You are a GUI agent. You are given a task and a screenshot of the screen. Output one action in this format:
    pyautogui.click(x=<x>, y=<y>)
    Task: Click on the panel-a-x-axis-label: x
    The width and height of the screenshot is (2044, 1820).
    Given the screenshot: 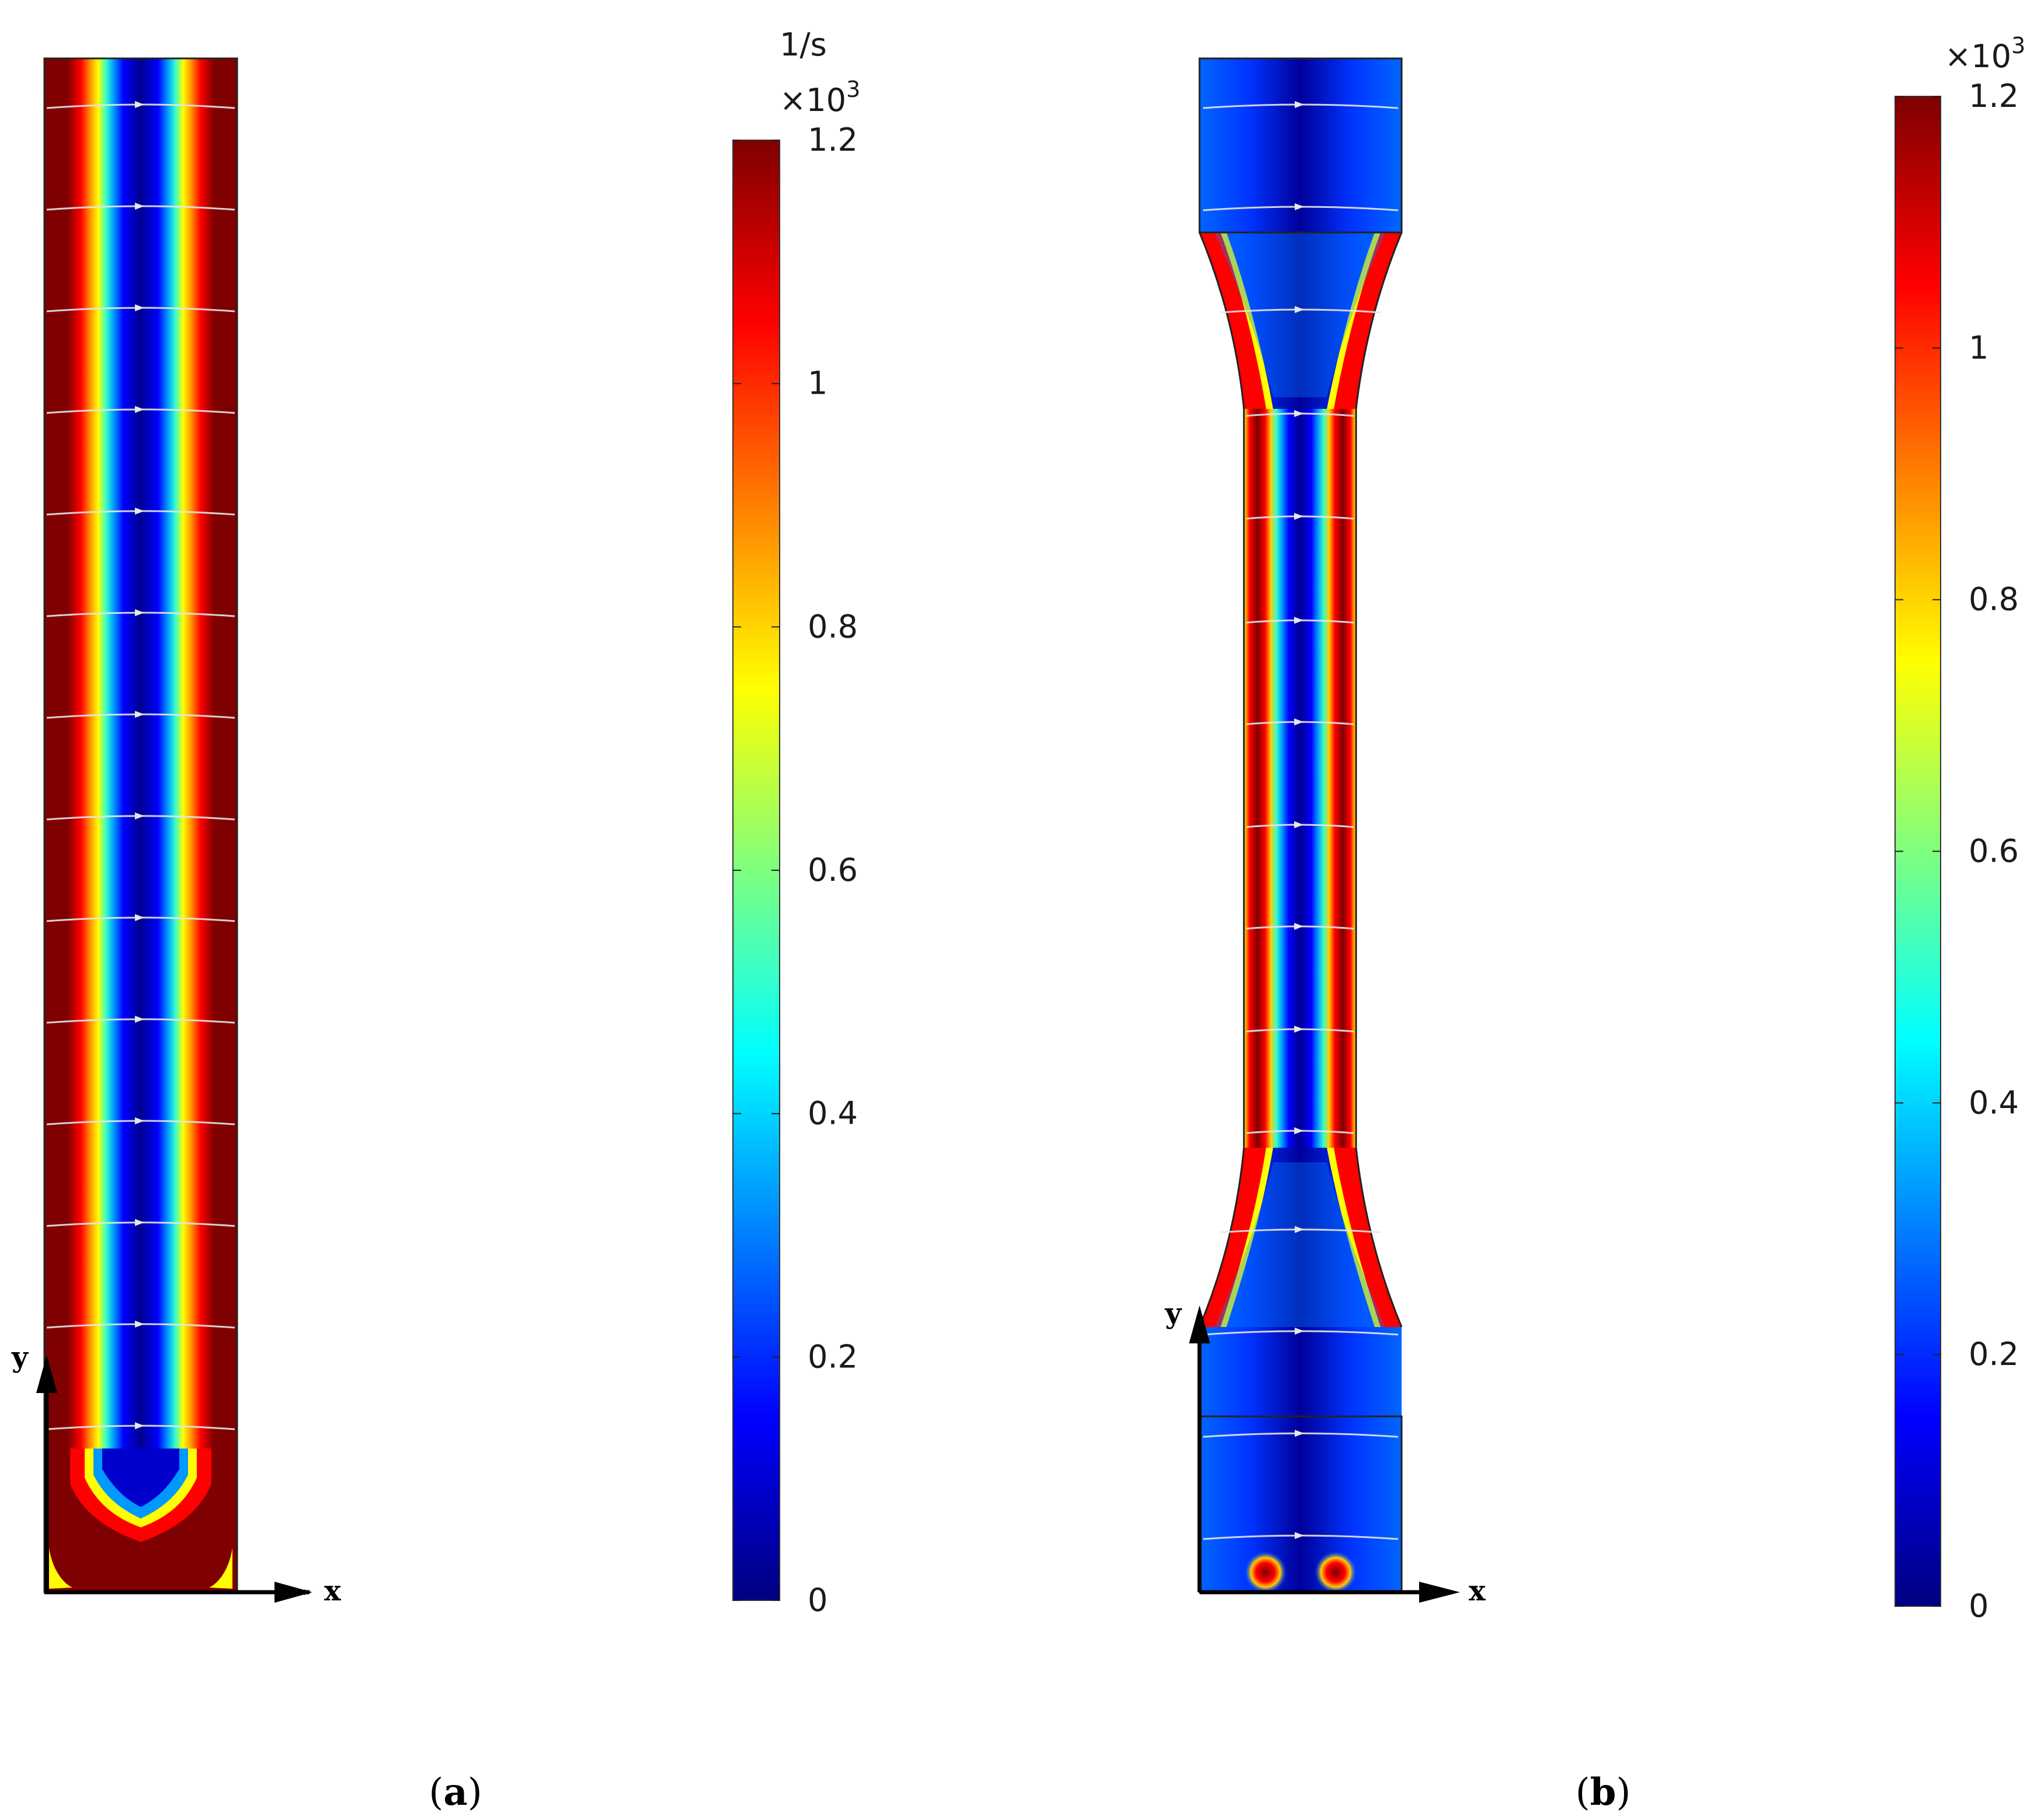 What is the action you would take?
    pyautogui.click(x=332, y=1591)
    